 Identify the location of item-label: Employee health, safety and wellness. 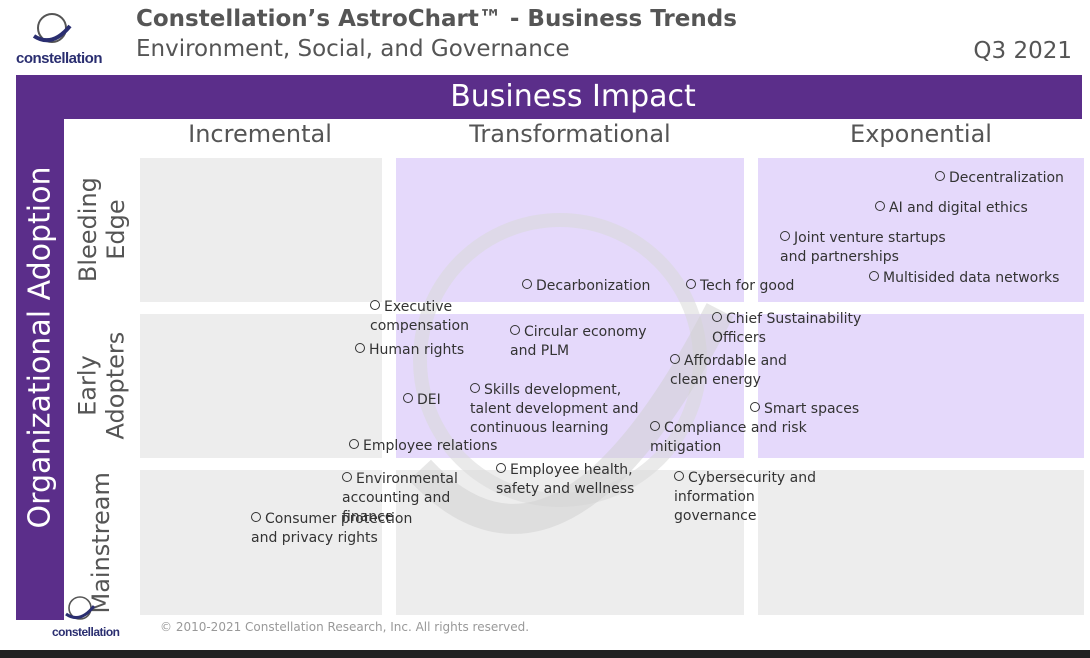
(565, 479).